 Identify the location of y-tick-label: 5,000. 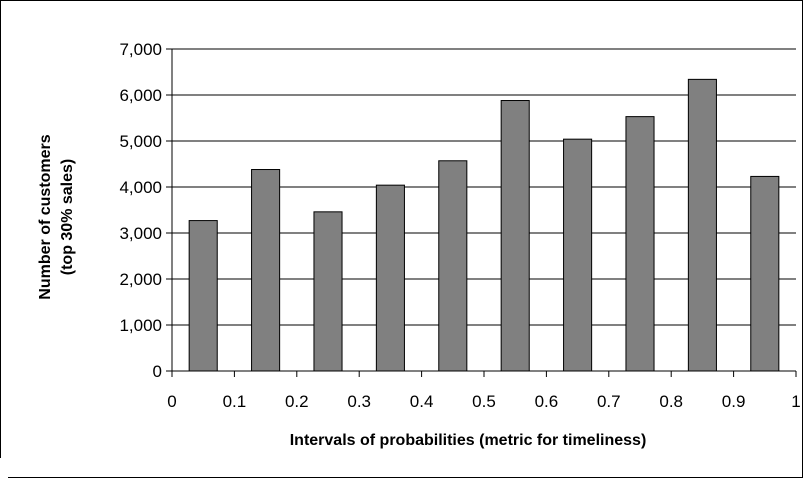
(140, 141).